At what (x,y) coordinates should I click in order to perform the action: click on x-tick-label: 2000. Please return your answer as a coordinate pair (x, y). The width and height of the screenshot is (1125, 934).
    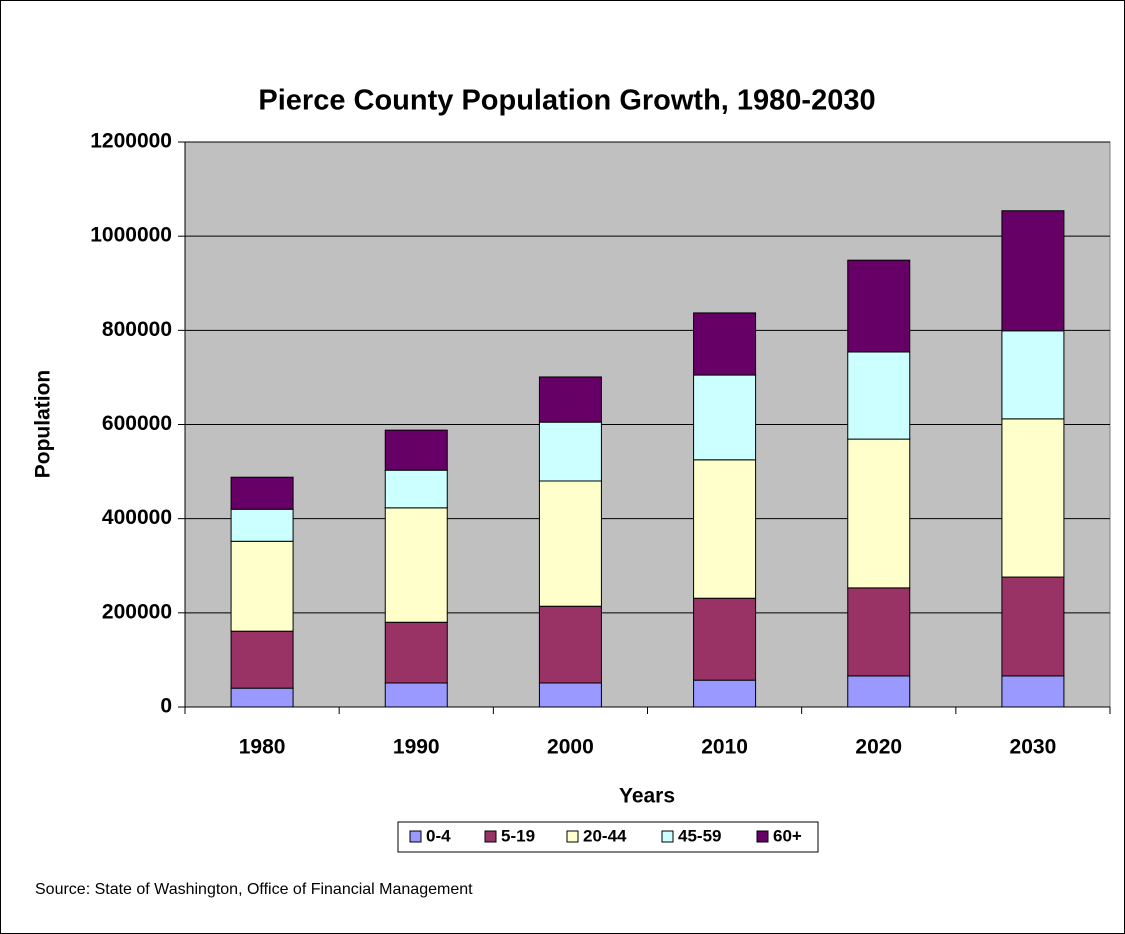
    Looking at the image, I should click on (570, 747).